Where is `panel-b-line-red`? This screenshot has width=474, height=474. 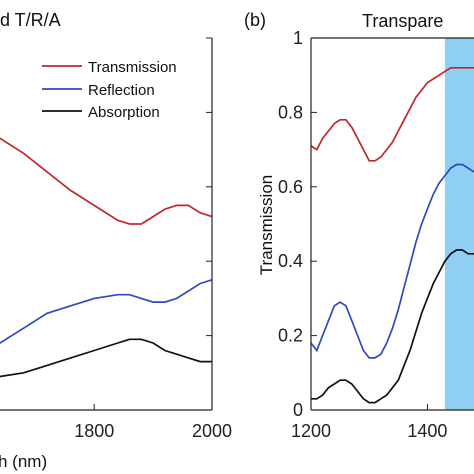 panel-b-line-red is located at coordinates (392, 114).